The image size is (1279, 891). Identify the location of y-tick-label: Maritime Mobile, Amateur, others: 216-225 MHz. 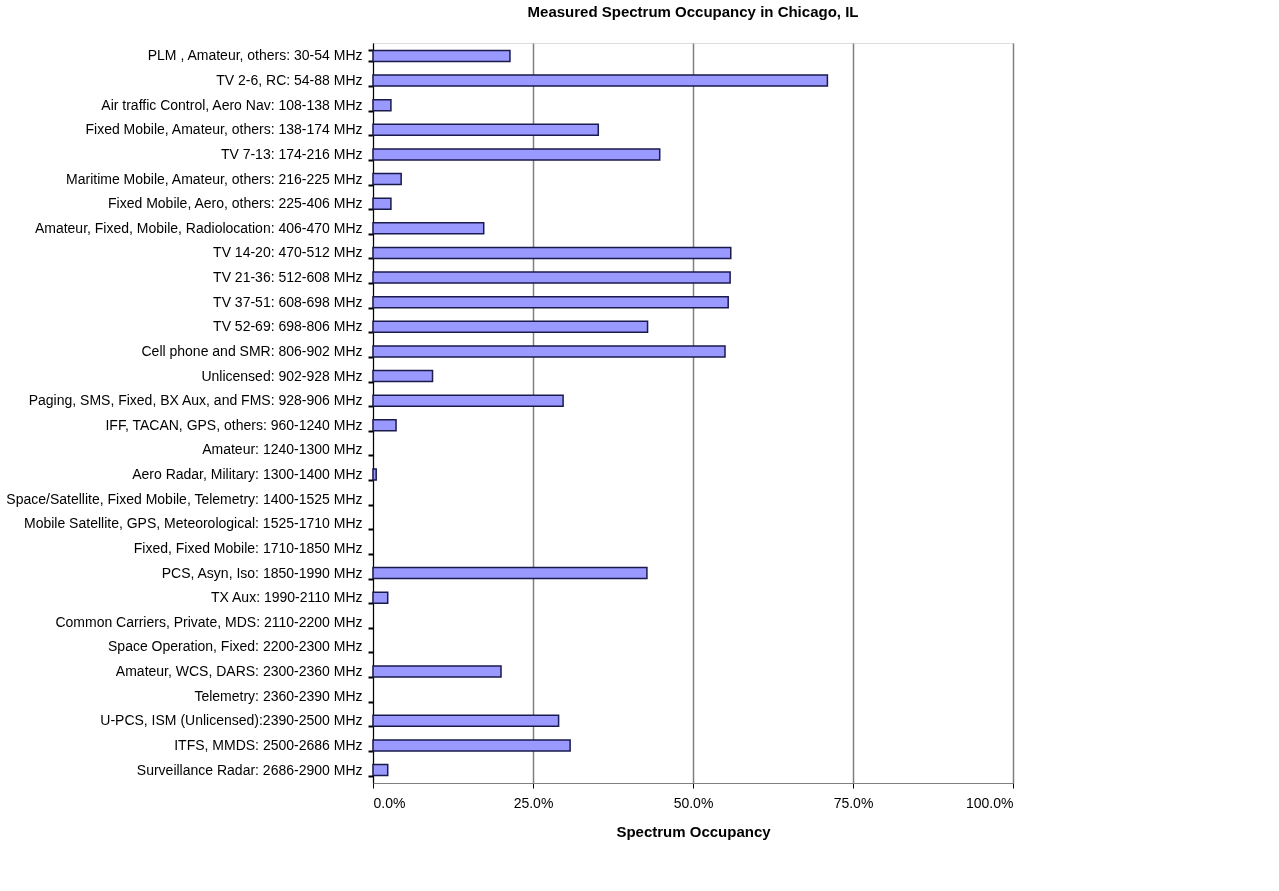
(214, 178).